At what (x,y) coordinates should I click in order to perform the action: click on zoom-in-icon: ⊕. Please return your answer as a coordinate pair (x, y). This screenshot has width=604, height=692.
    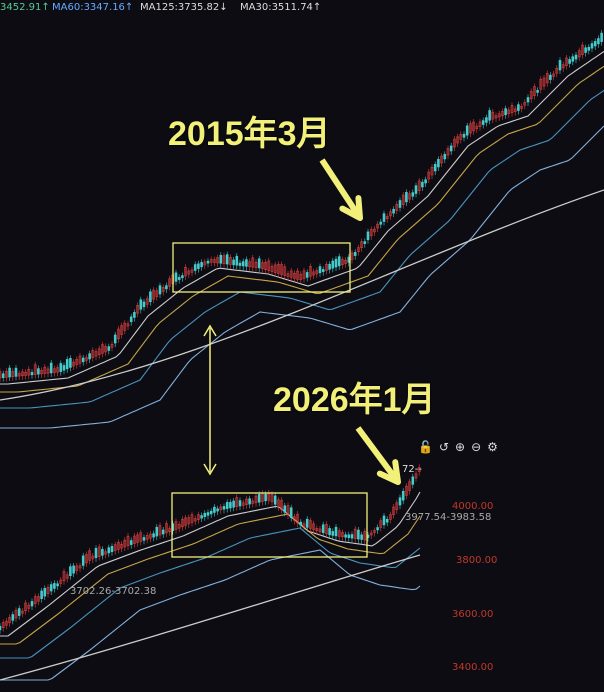
    Looking at the image, I should click on (460, 447).